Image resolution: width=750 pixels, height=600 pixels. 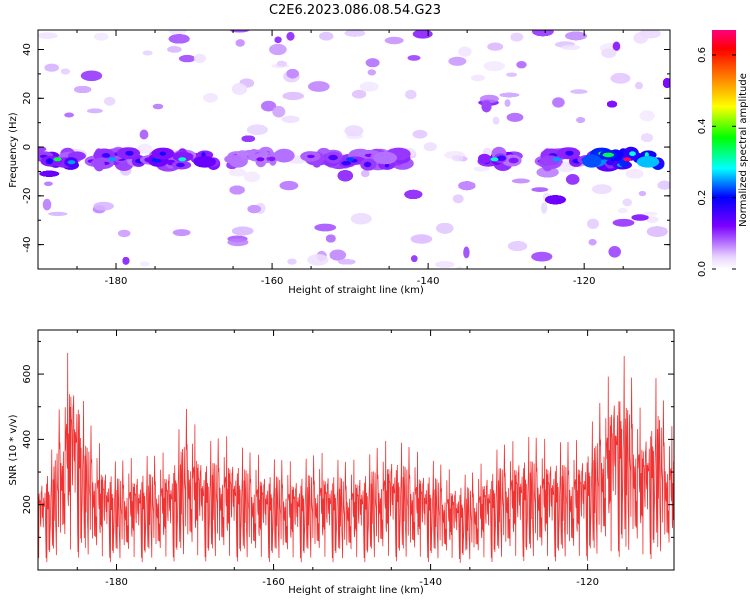 I want to click on snr-x-label: Height of straight line (km), so click(x=356, y=590).